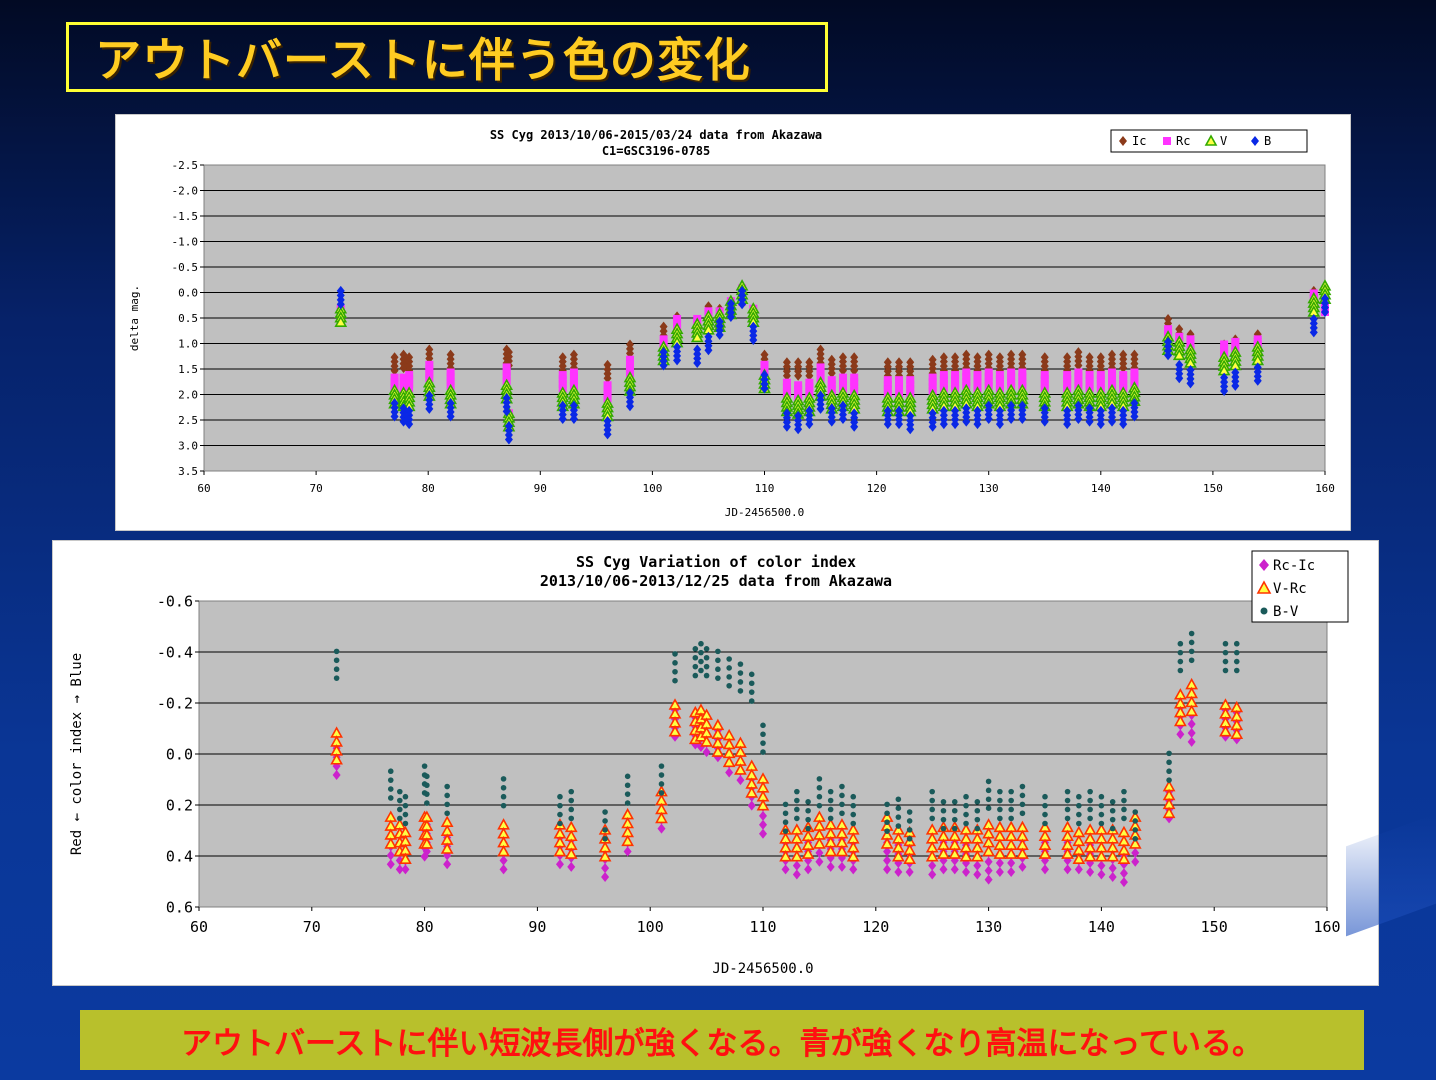 The image size is (1436, 1080). I want to click on ci-xtick-label: 140, so click(1101, 927).